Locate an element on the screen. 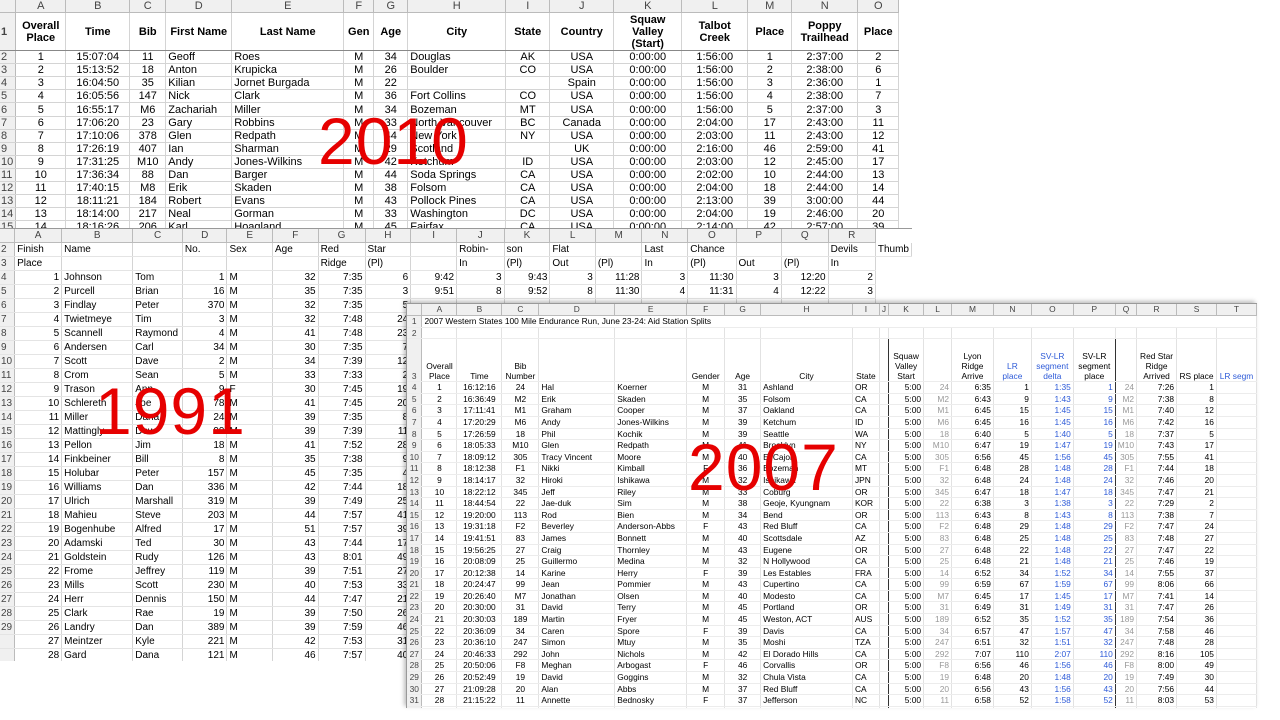 Image resolution: width=1280 pixels, height=720 pixels. cell: 21:15:22 is located at coordinates (479, 700).